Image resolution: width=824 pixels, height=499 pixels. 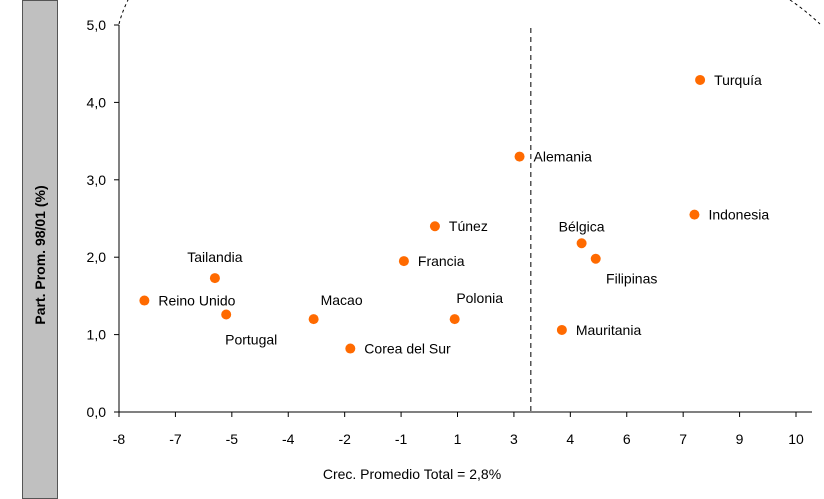 I want to click on point-label-tailandia: Tailandia, so click(x=214, y=257).